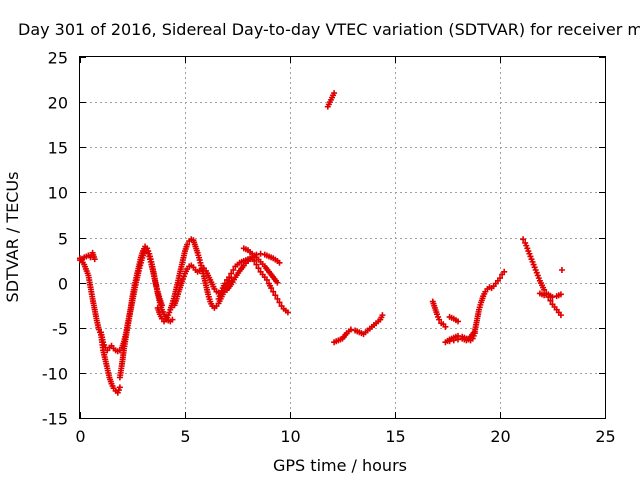  Describe the element at coordinates (500, 436) in the screenshot. I see `x-tick-label: 20` at that location.